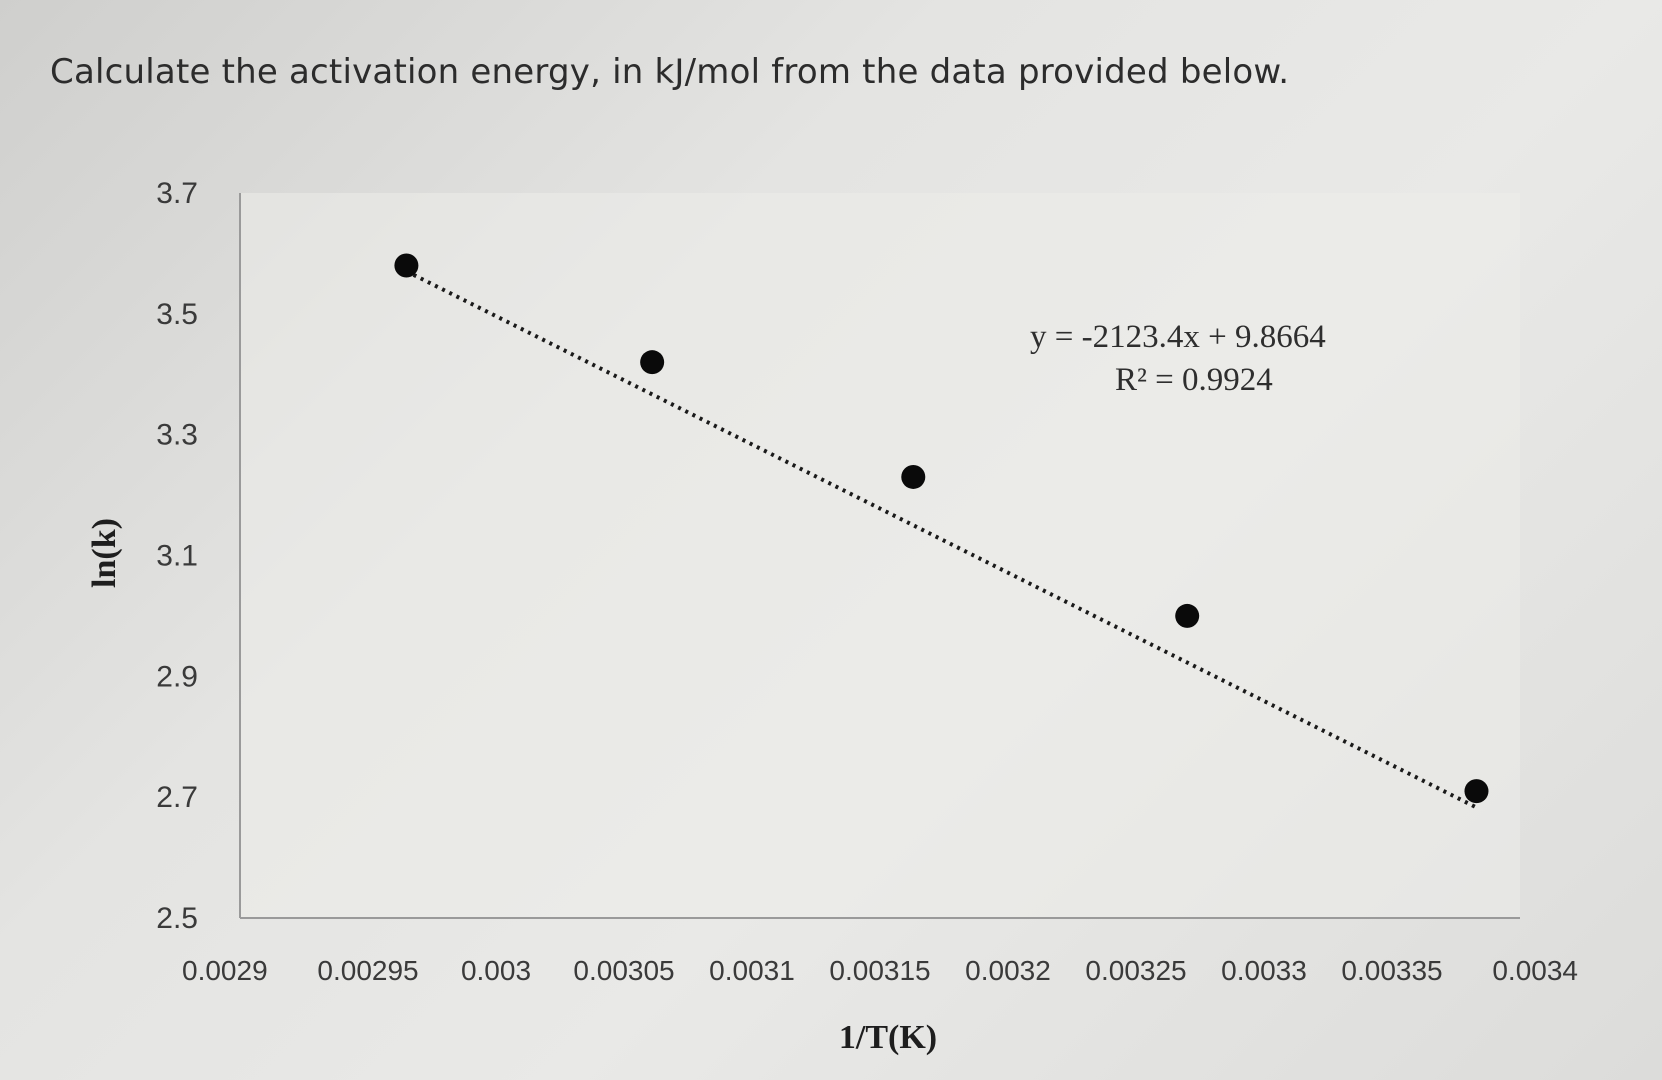 Image resolution: width=1662 pixels, height=1080 pixels. Describe the element at coordinates (177, 676) in the screenshot. I see `y-tick-label: 2.9` at that location.